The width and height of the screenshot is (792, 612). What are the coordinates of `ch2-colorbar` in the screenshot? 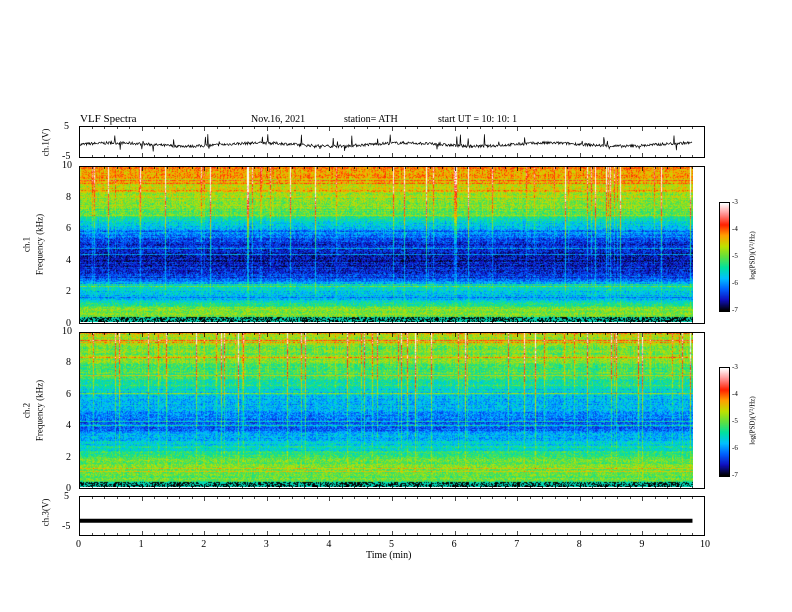 It's located at (724, 422).